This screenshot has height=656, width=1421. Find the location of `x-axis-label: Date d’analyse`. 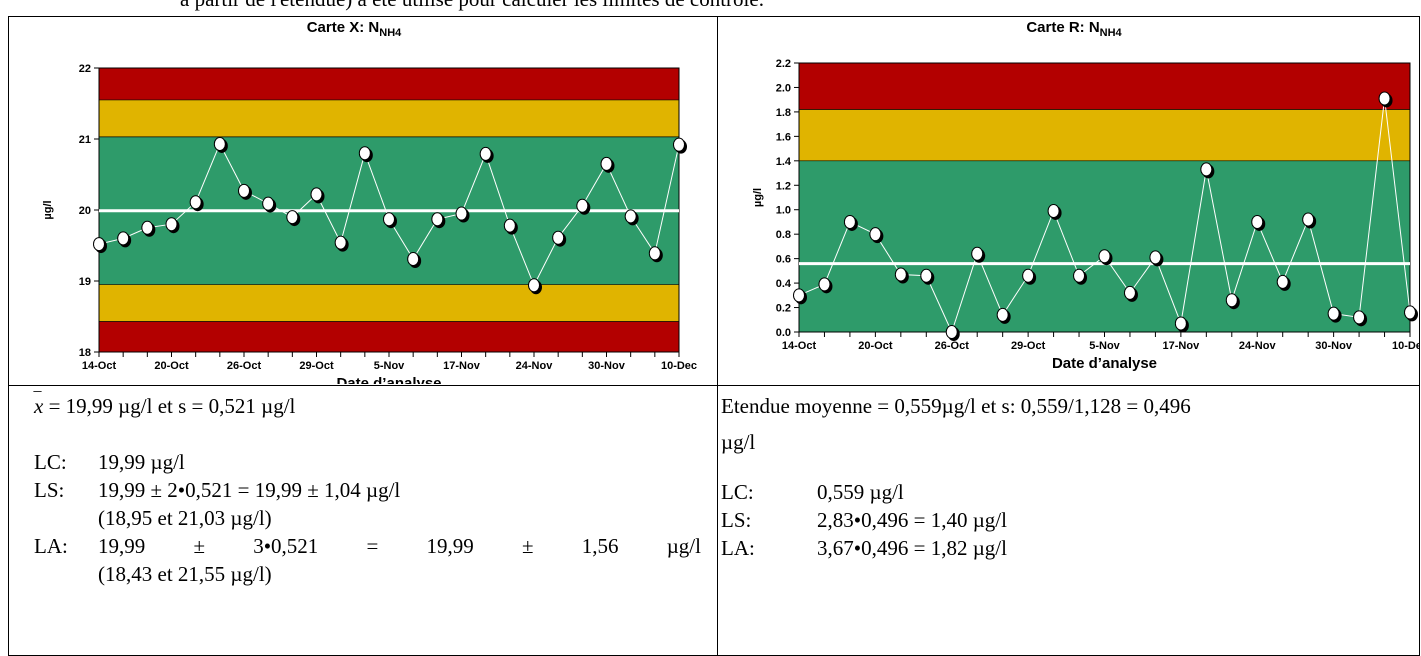

x-axis-label: Date d’analyse is located at coordinates (388, 379).